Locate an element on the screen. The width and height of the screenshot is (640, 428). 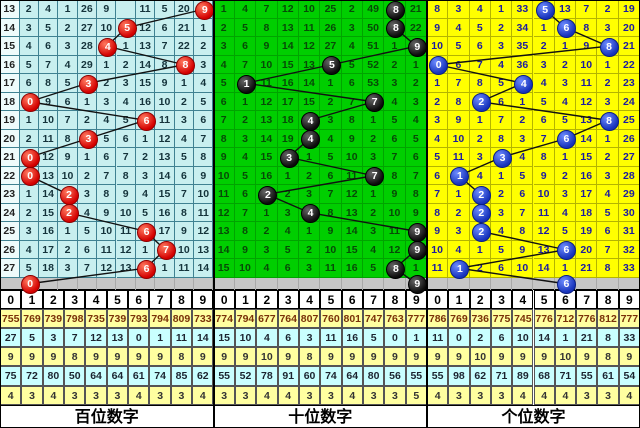
stats-cell: 794 is located at coordinates (245, 318).